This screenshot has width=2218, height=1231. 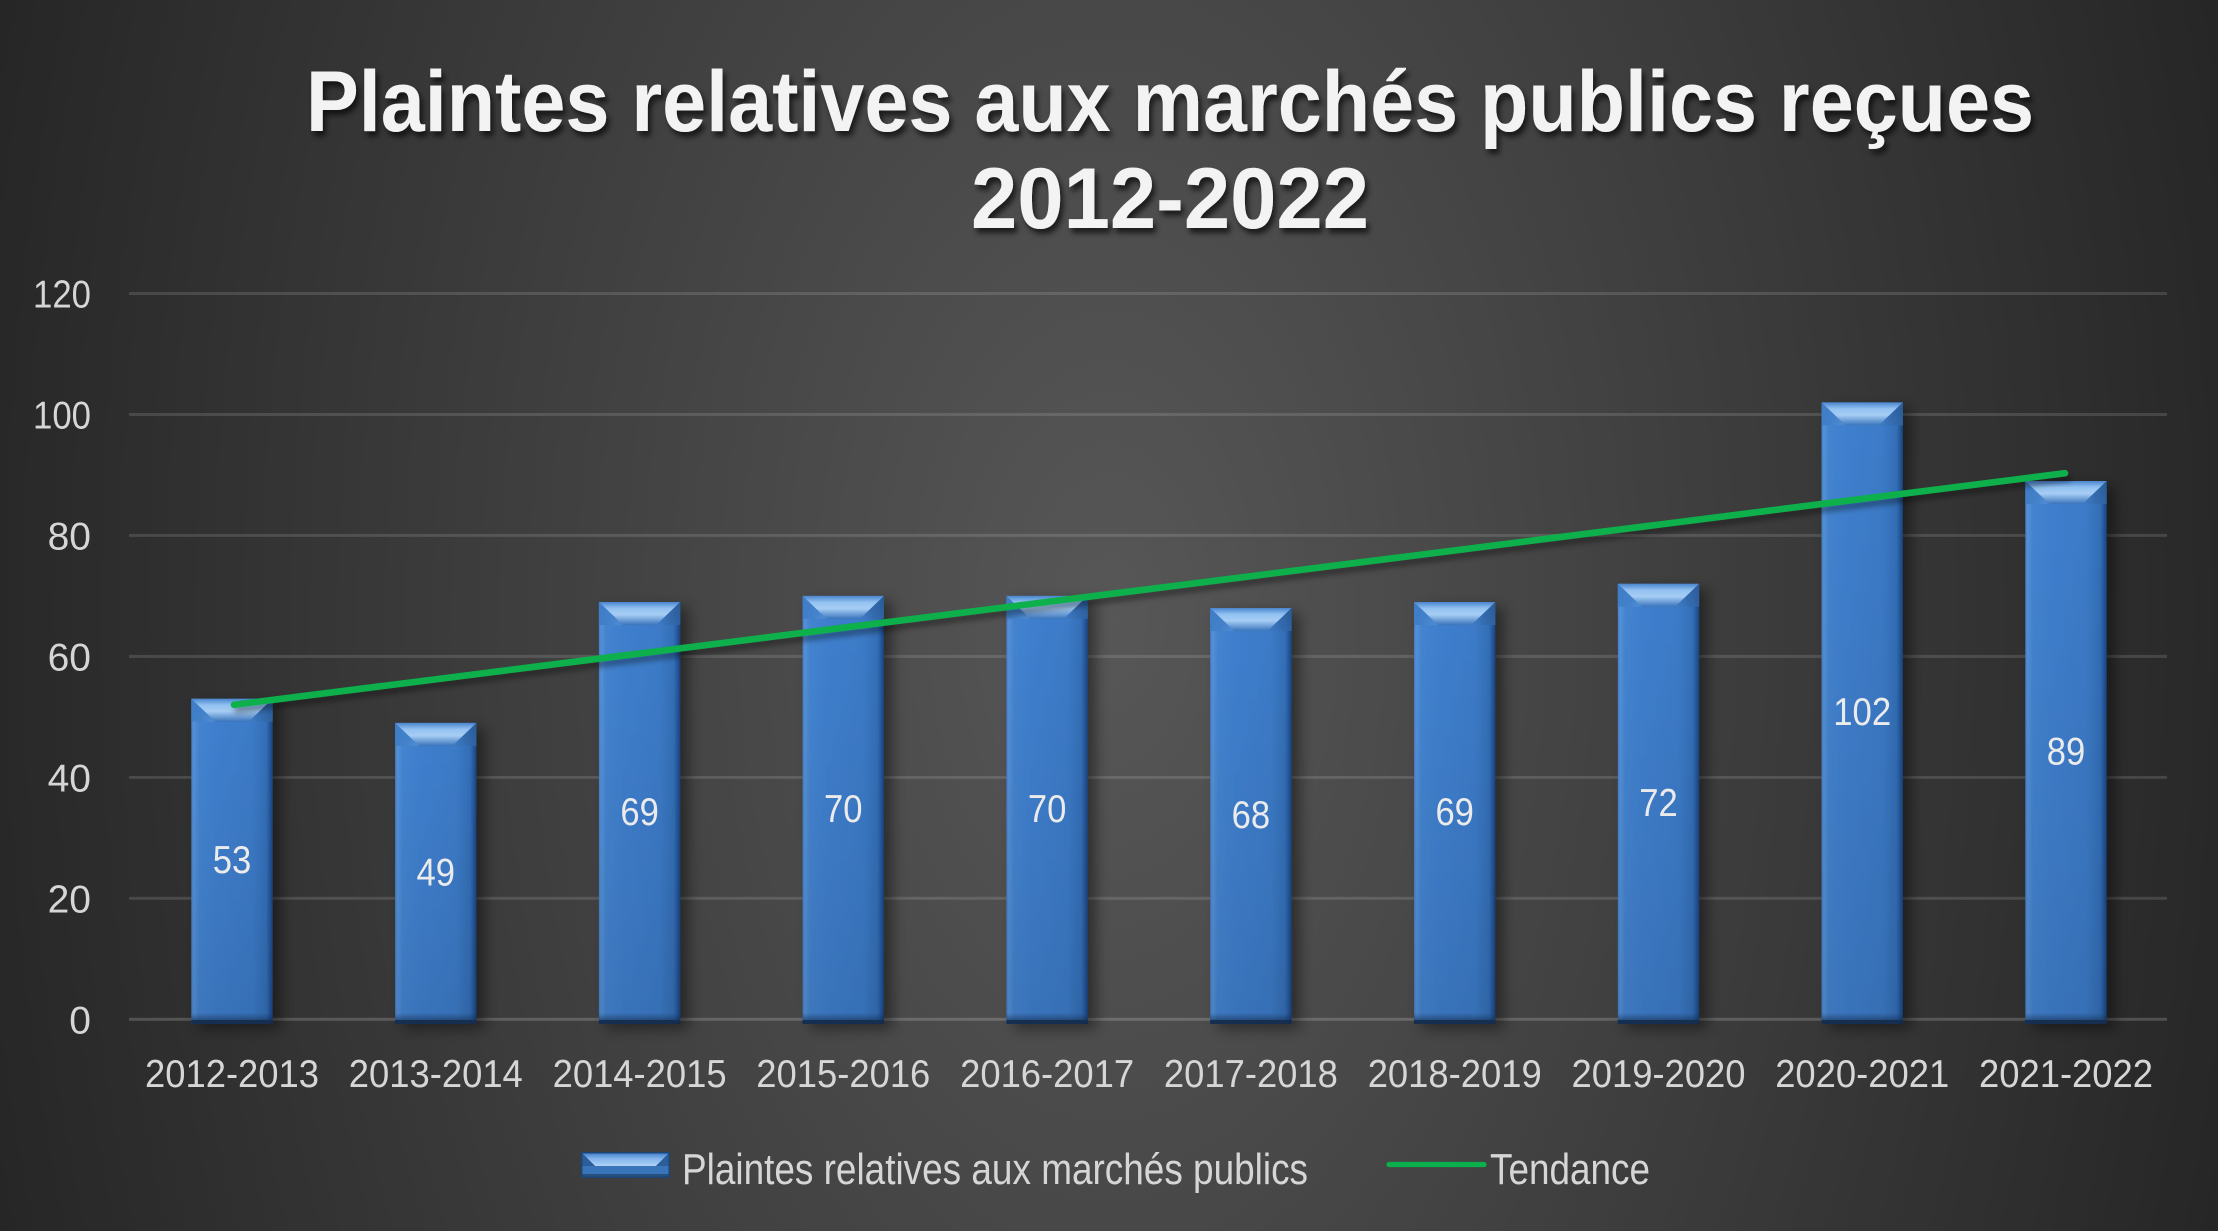 What do you see at coordinates (1251, 1074) in the screenshot?
I see `svg-text: 2017-2018` at bounding box center [1251, 1074].